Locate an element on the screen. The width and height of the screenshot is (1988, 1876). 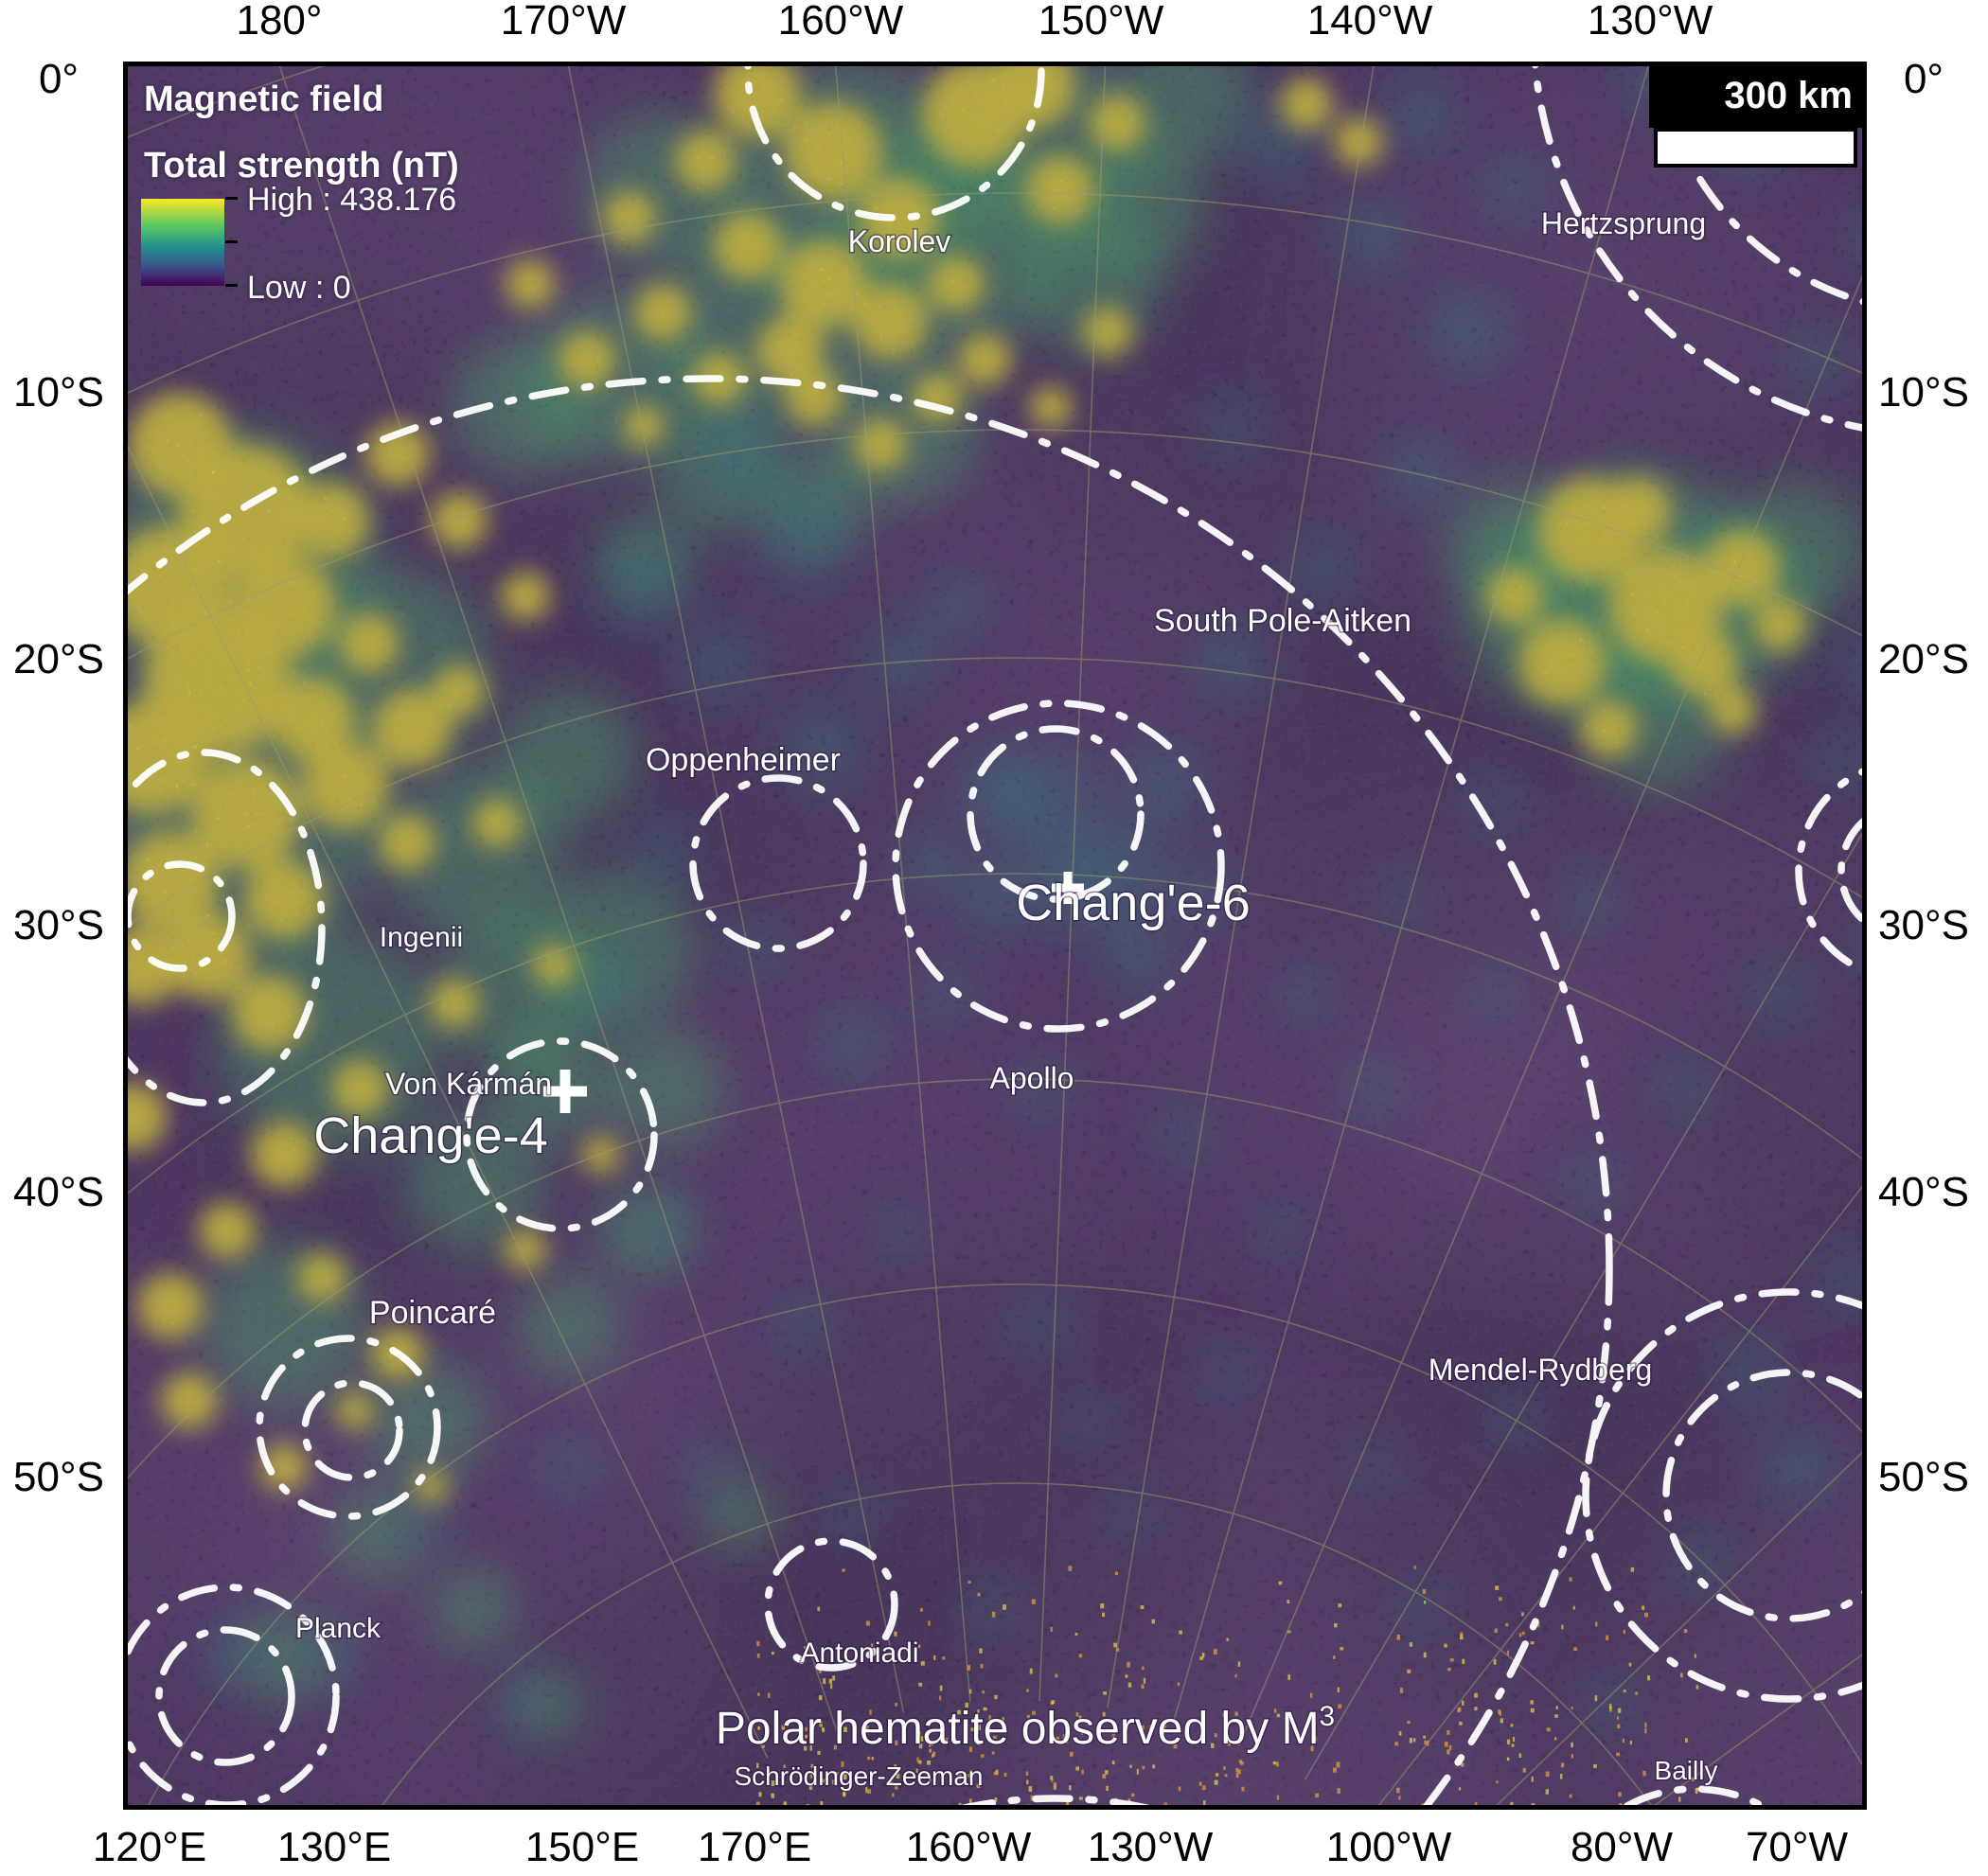
axis-top-label: 180° is located at coordinates (279, 22).